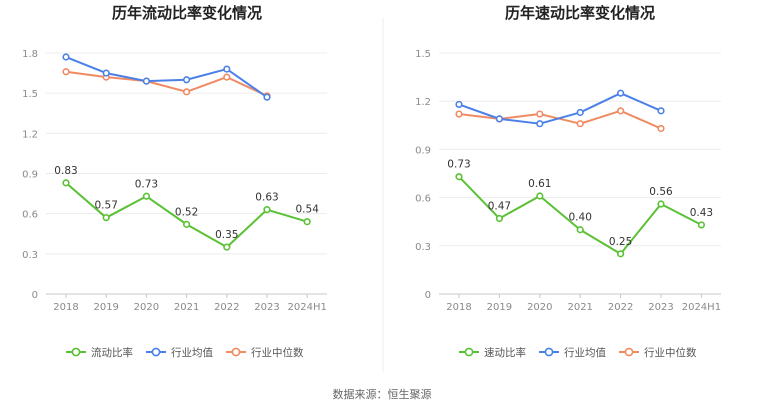  I want to click on data-label: 0.56, so click(661, 192).